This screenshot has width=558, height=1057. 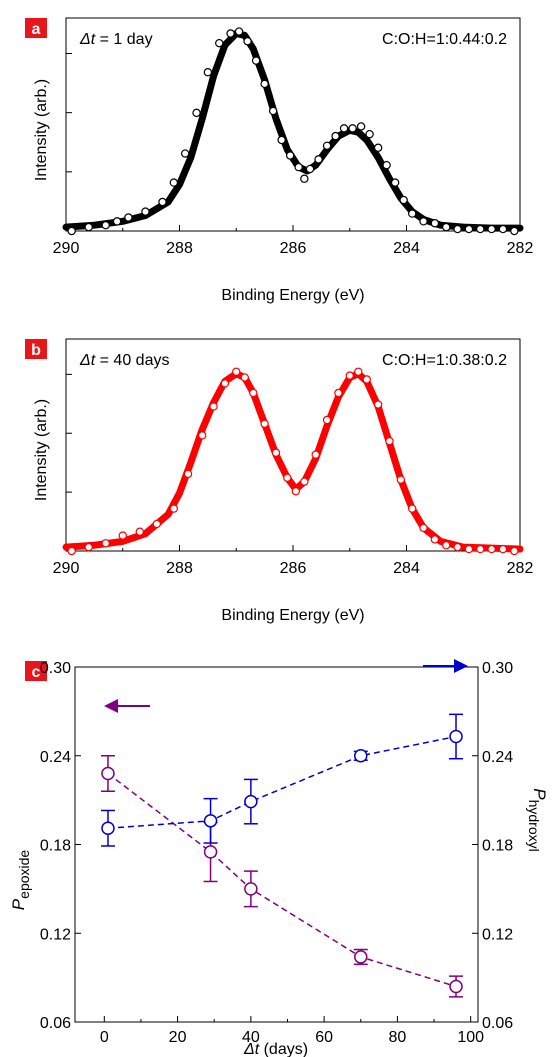 I want to click on panel-b-label: b, so click(x=36, y=350).